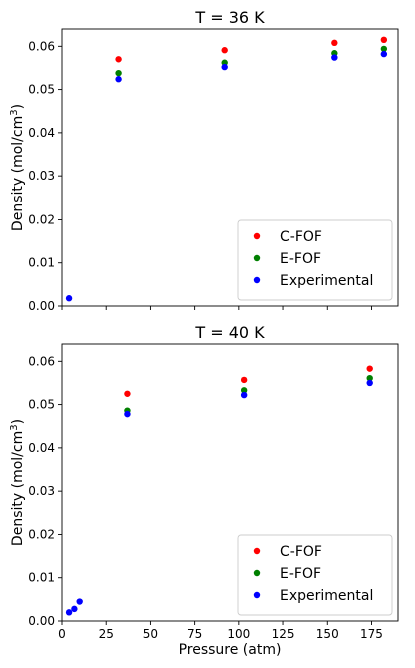 This screenshot has height=668, width=415. I want to click on x-tick-label: 25, so click(106, 634).